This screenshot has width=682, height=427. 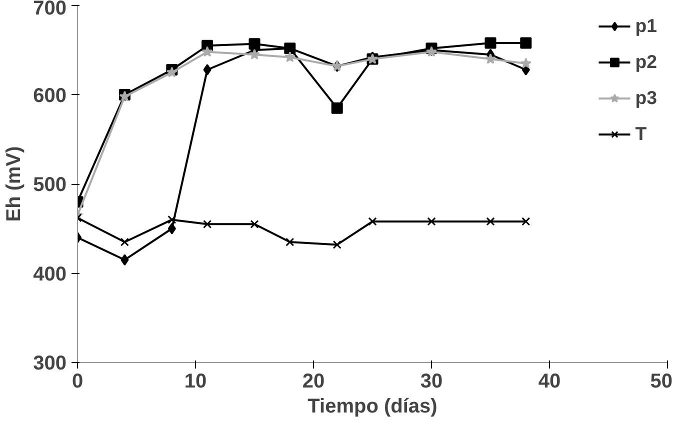 I want to click on x-tick-label: 40, so click(x=549, y=381).